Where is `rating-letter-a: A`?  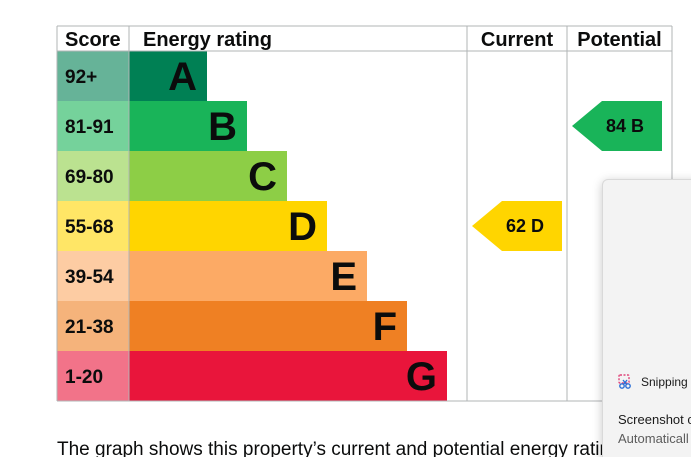 rating-letter-a: A is located at coordinates (182, 77).